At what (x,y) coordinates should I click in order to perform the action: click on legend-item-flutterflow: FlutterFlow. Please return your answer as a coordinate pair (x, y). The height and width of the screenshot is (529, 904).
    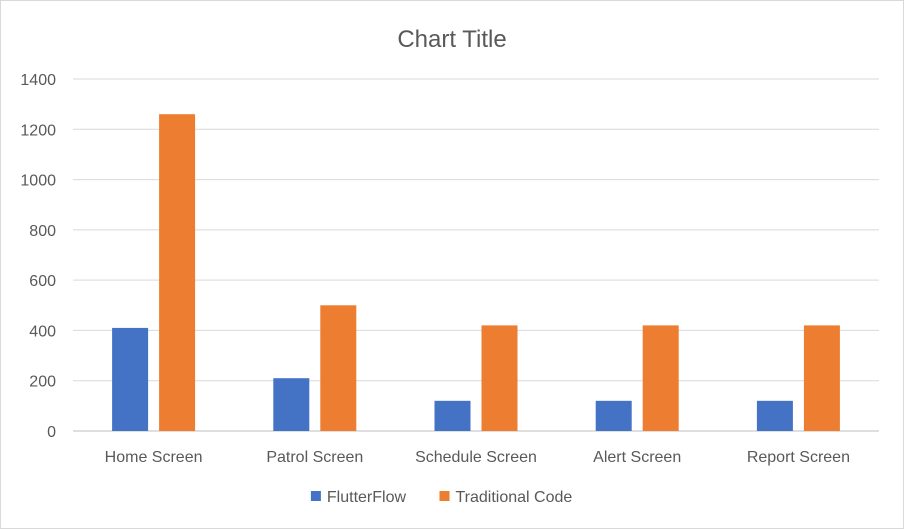
    Looking at the image, I should click on (358, 497).